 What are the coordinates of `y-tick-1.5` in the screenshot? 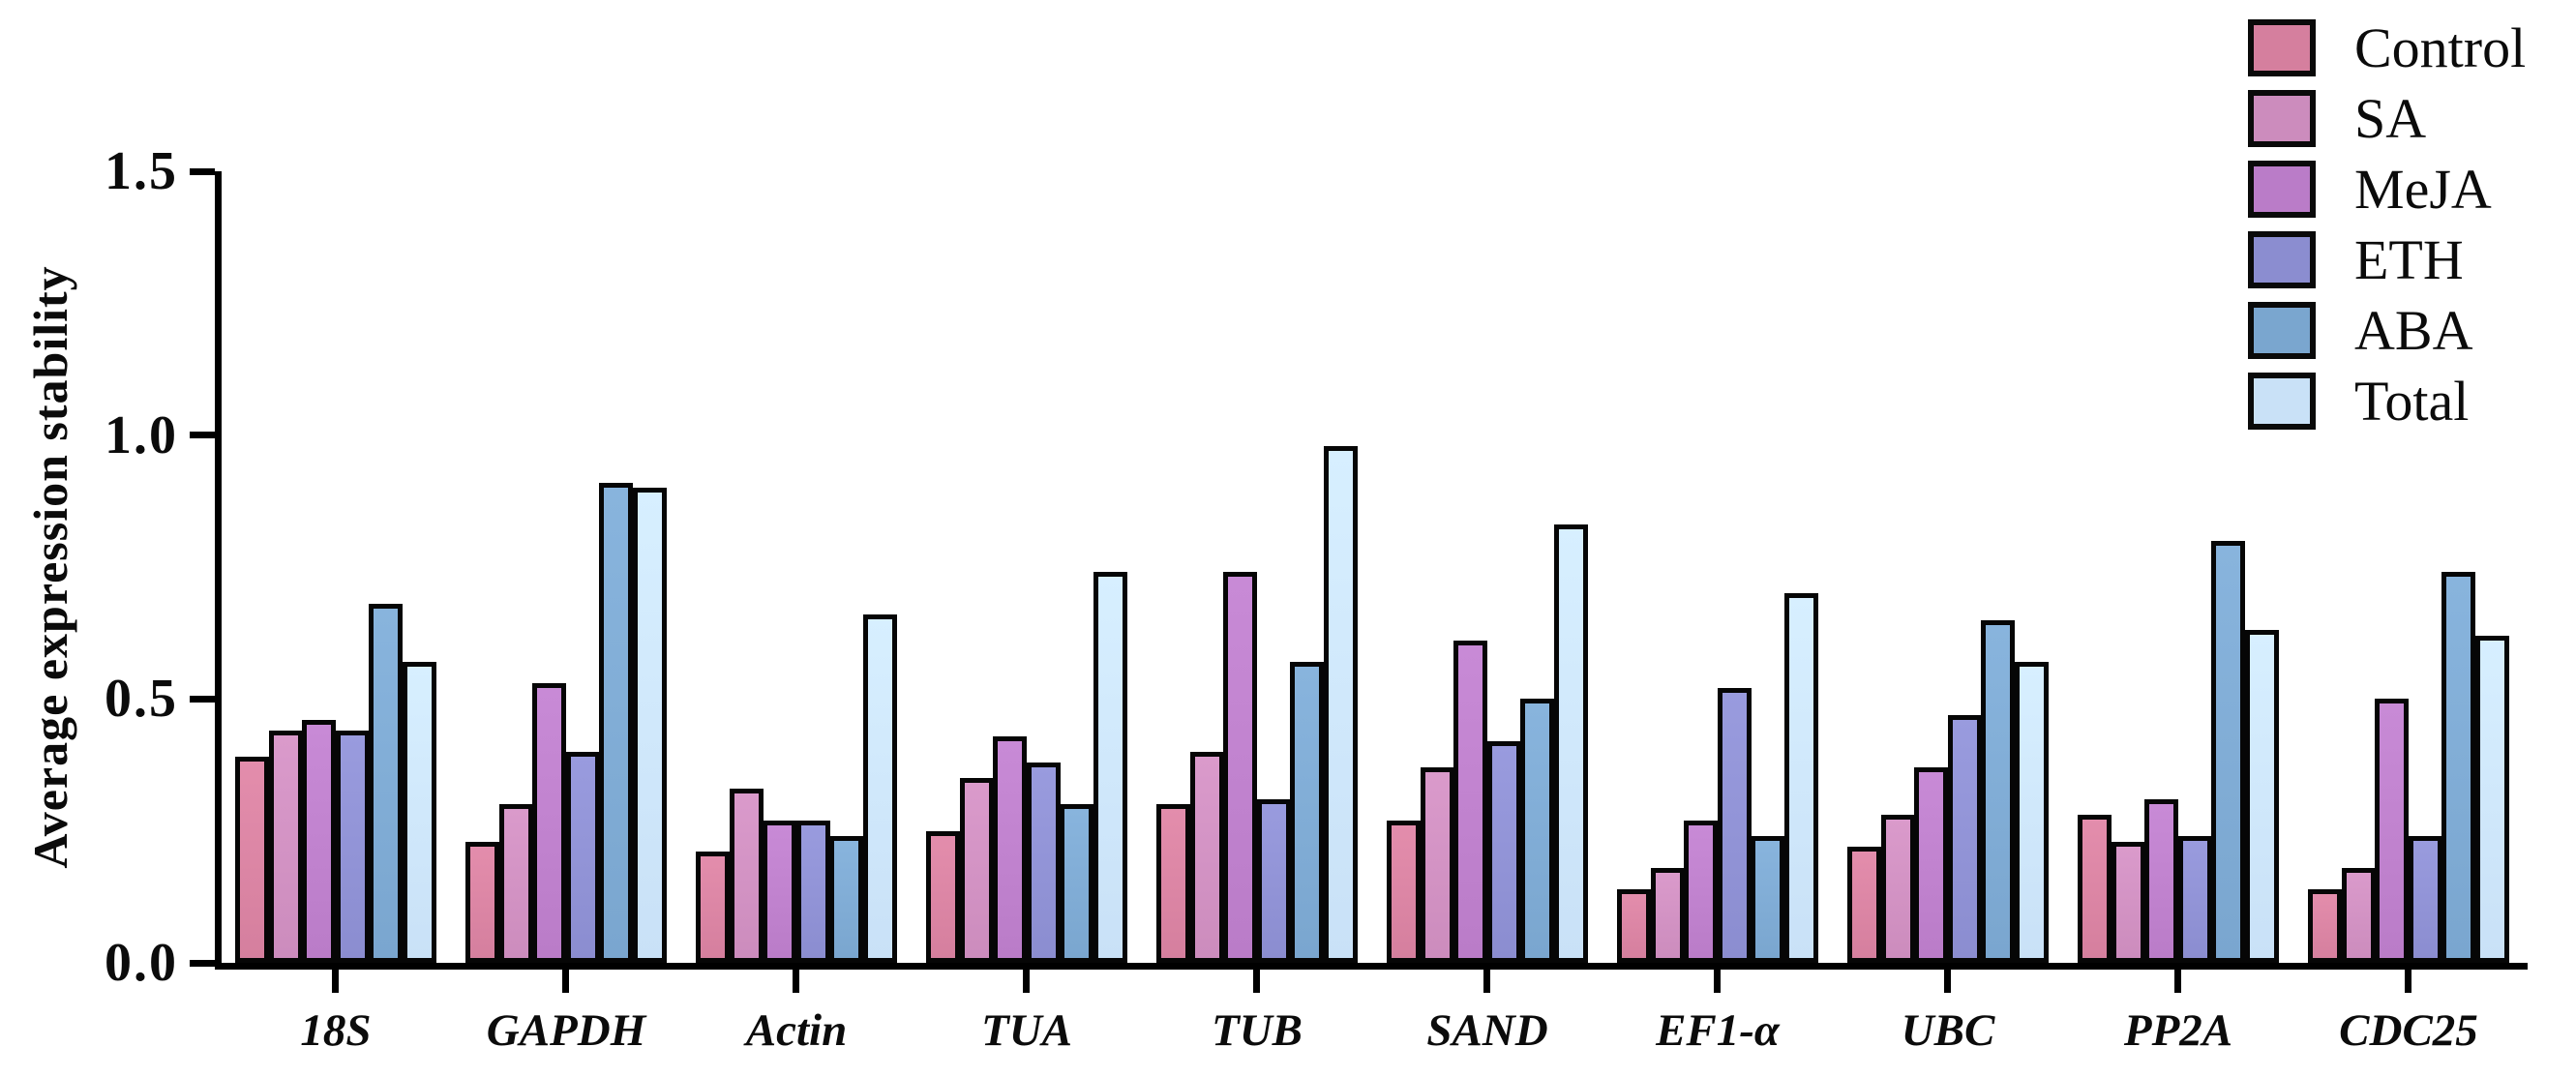 It's located at (202, 171).